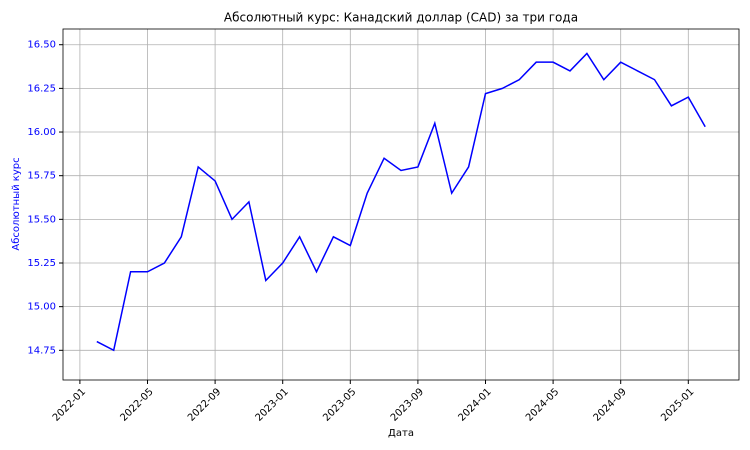 The height and width of the screenshot is (450, 750). I want to click on x-tick-label: 2023-09, so click(407, 404).